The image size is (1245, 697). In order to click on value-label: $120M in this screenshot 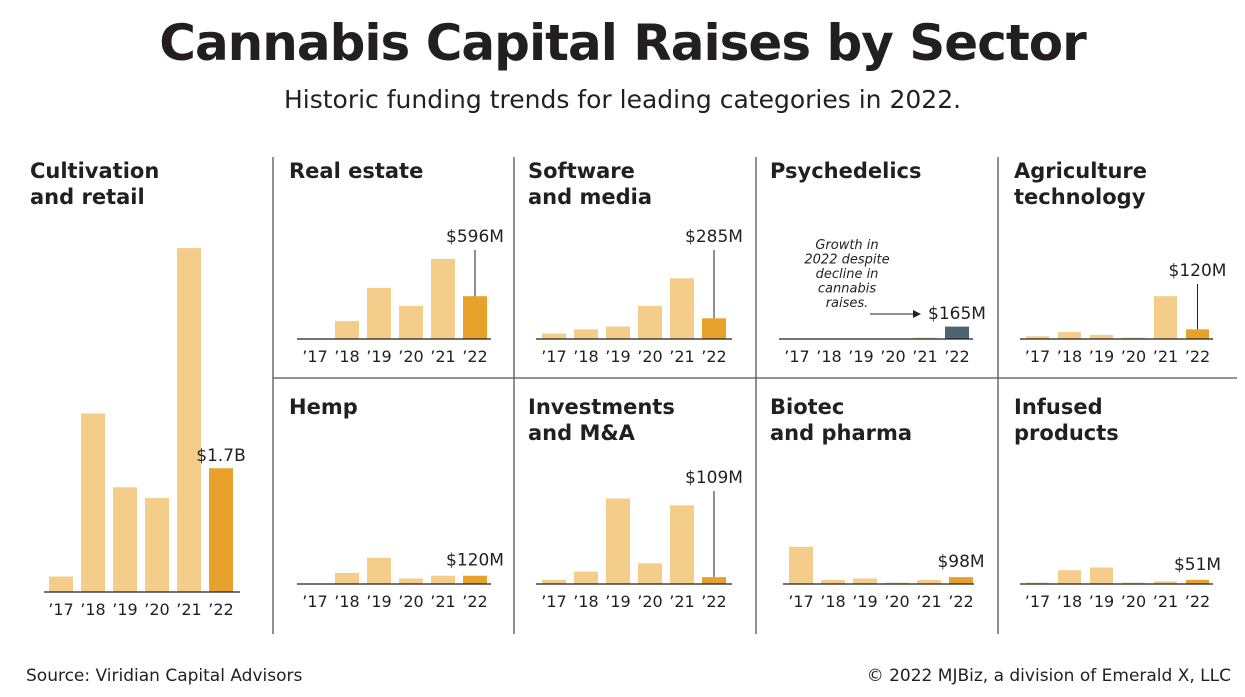, I will do `click(1198, 271)`.